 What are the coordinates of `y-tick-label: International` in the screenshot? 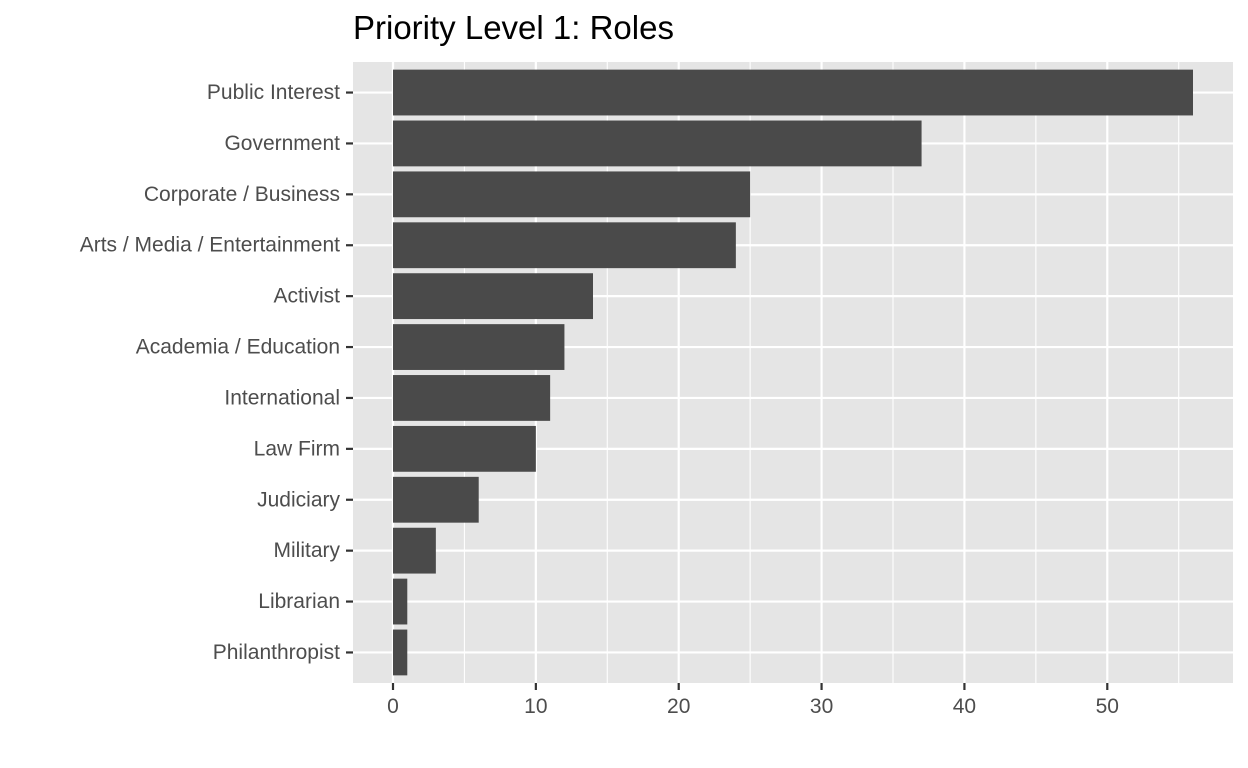 It's located at (282, 397).